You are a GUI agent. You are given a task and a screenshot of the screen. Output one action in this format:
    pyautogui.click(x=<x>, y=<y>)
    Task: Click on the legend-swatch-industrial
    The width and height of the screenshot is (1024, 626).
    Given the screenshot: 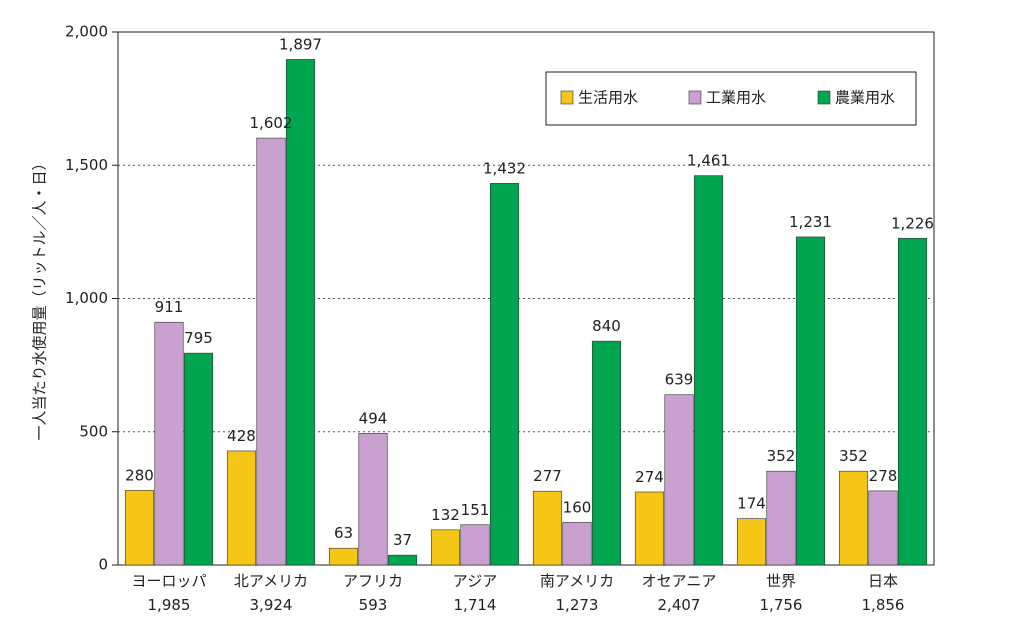 What is the action you would take?
    pyautogui.click(x=695, y=97)
    